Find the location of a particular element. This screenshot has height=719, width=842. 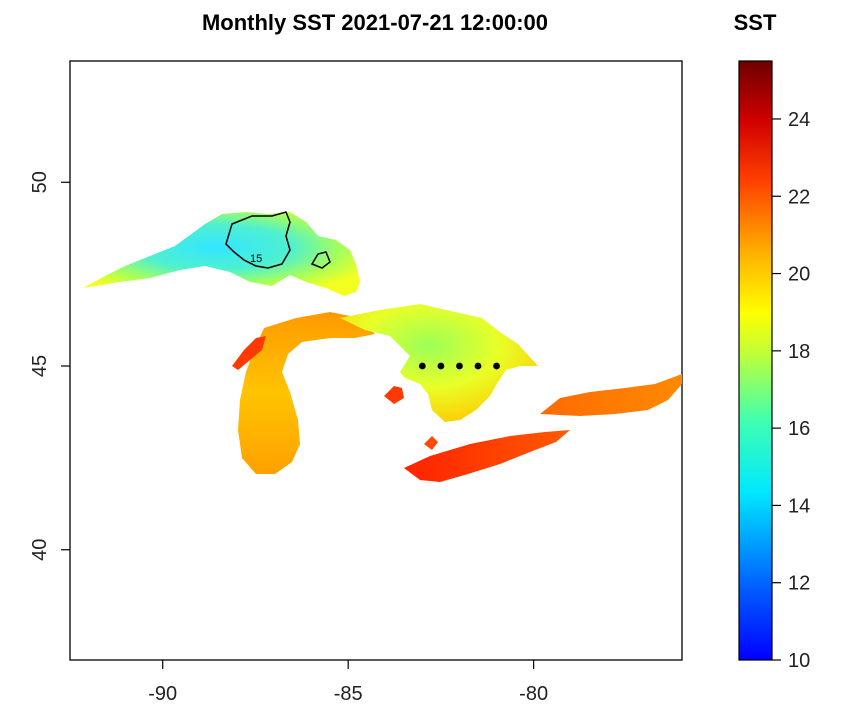

legend-tick-label: 18 is located at coordinates (799, 352).